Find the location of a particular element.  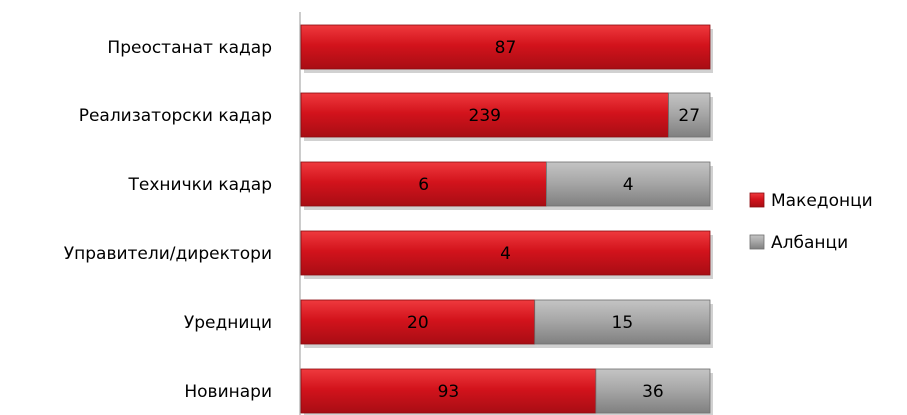

data-label: 15 is located at coordinates (623, 323).